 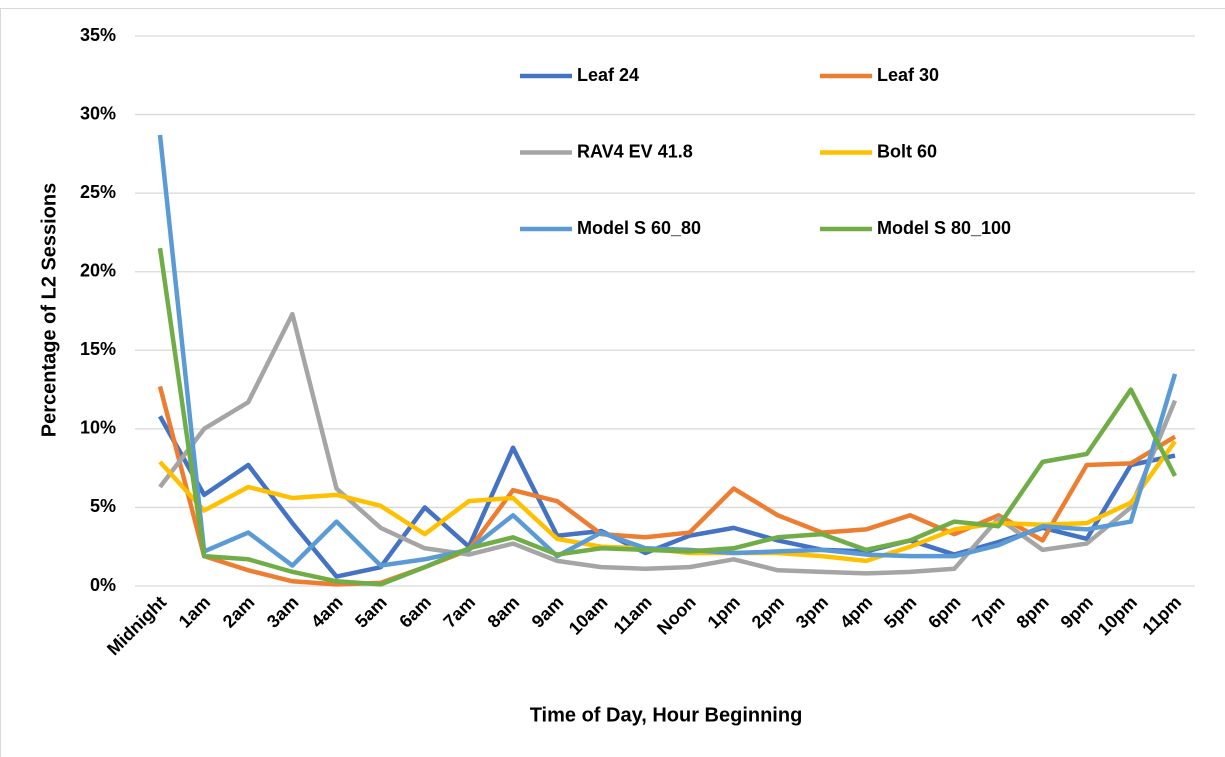 I want to click on x-tick-label: 7am, so click(x=459, y=612).